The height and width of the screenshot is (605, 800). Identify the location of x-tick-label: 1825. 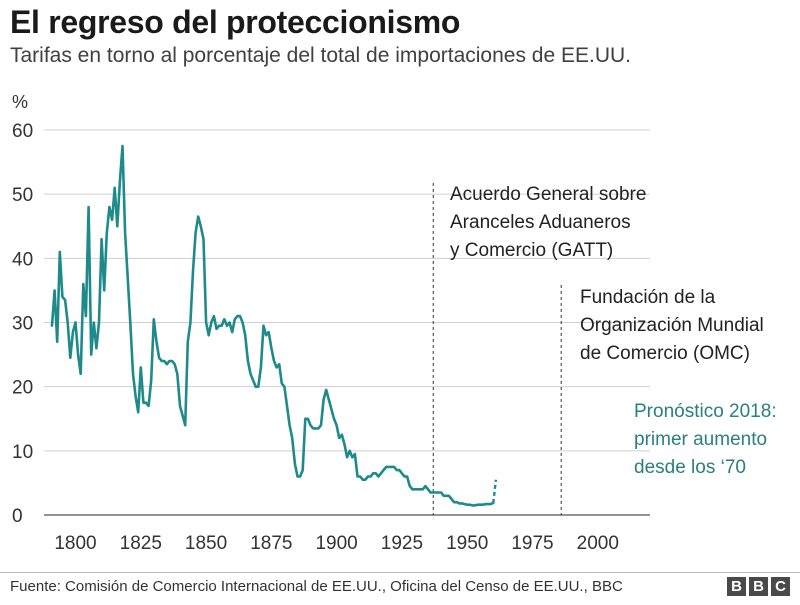
(141, 543).